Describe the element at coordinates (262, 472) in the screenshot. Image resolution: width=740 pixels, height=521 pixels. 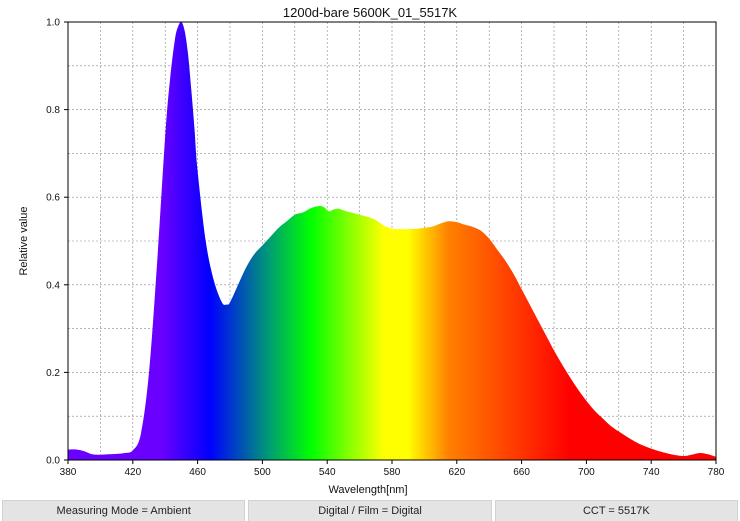
I see `x-tick-label: 500` at that location.